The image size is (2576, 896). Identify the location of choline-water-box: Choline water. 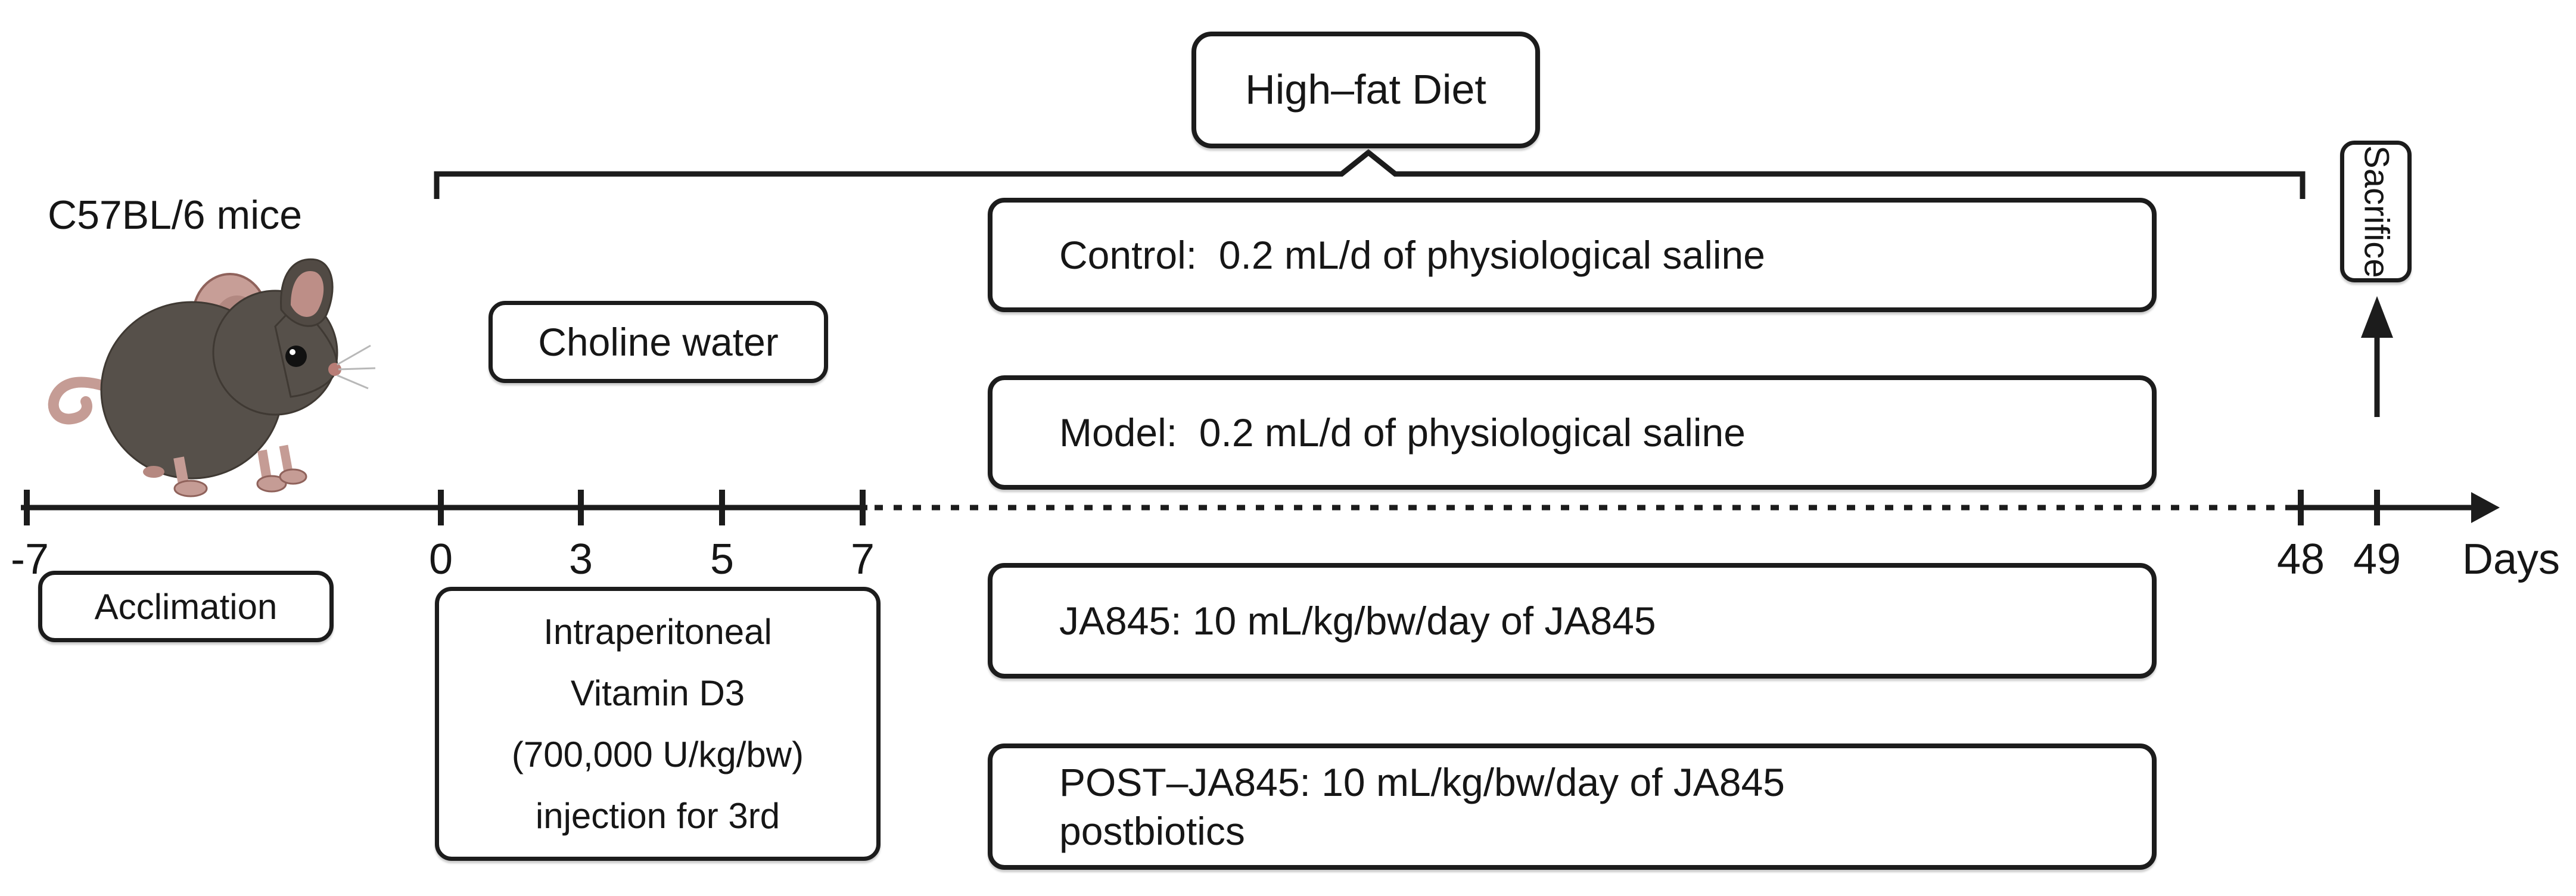
(658, 342).